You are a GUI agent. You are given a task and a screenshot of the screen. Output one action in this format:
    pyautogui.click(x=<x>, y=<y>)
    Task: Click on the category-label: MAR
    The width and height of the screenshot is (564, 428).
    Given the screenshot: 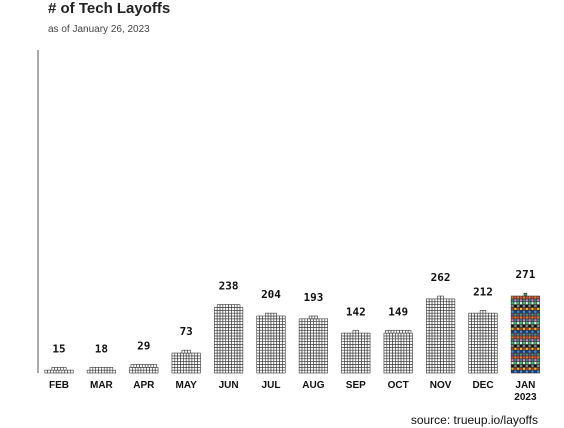 What is the action you would take?
    pyautogui.click(x=102, y=385)
    